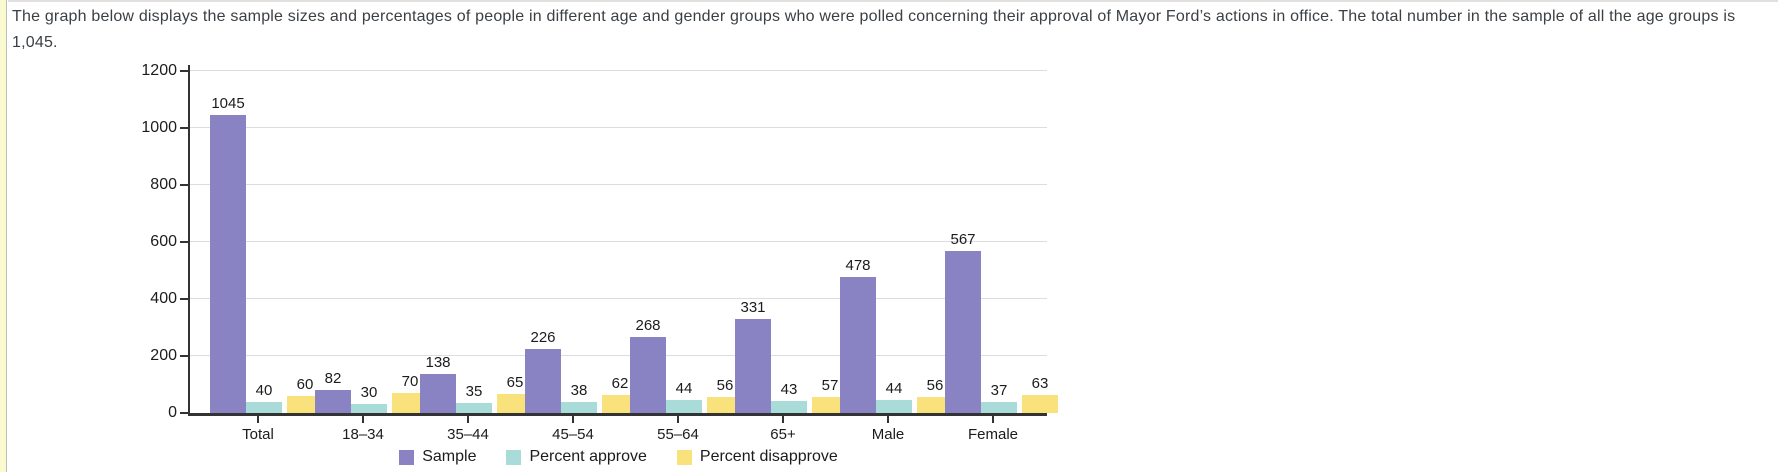 The width and height of the screenshot is (1778, 472). What do you see at coordinates (163, 298) in the screenshot?
I see `y-tick-label-400: 400` at bounding box center [163, 298].